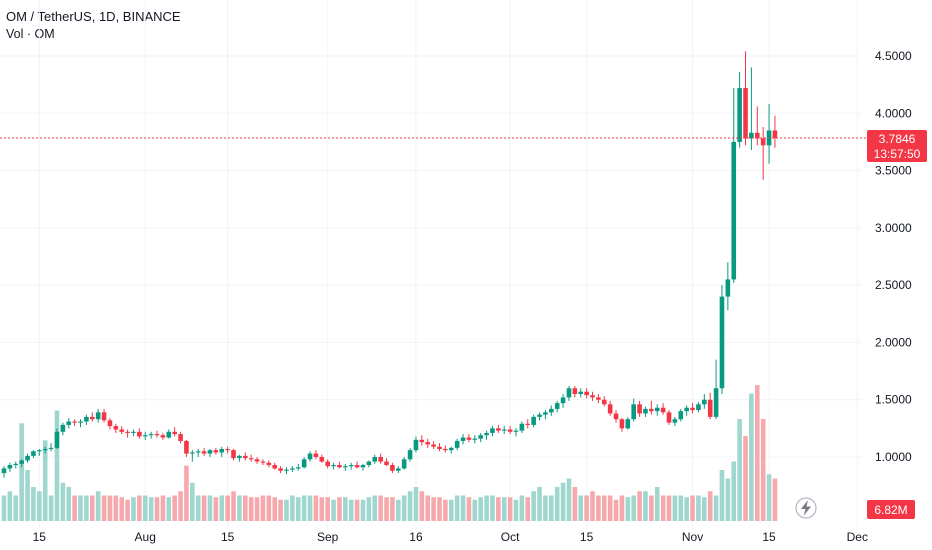 This screenshot has width=932, height=550. I want to click on time-axis-tick-label: Oct, so click(510, 537).